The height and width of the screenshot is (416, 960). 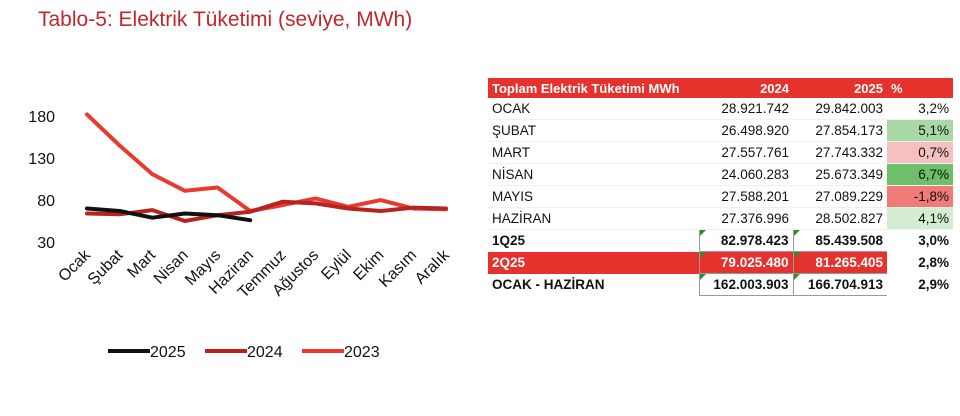 What do you see at coordinates (593, 88) in the screenshot?
I see `header-label: Toplam Elektrik Tüketimi MWh` at bounding box center [593, 88].